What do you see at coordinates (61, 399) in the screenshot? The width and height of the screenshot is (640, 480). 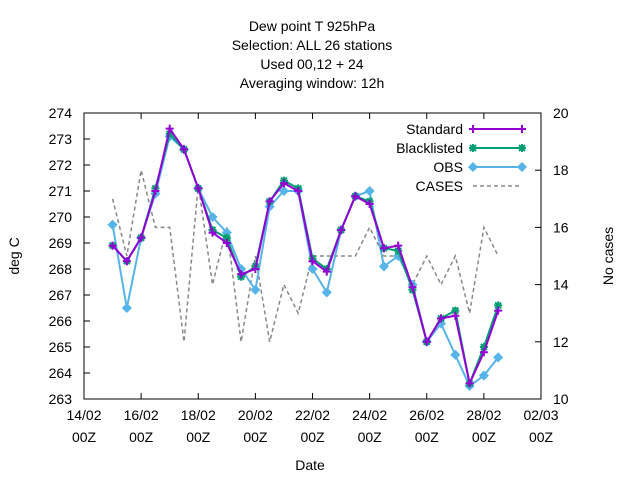 I see `y-tick-label: 263` at bounding box center [61, 399].